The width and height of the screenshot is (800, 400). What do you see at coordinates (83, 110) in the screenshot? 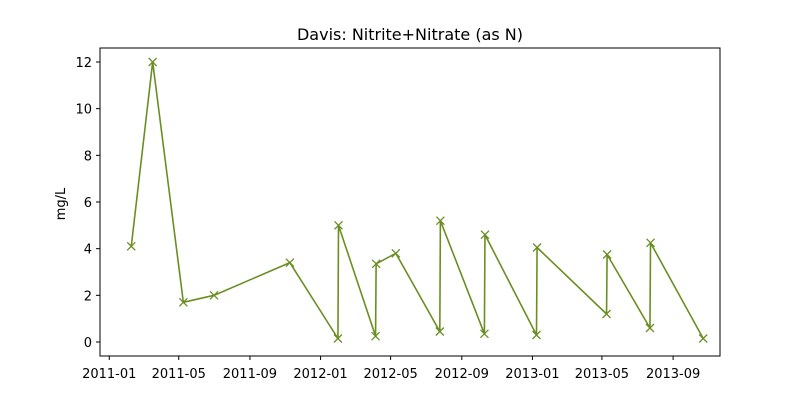
I see `y-tick-label: 10` at bounding box center [83, 110].